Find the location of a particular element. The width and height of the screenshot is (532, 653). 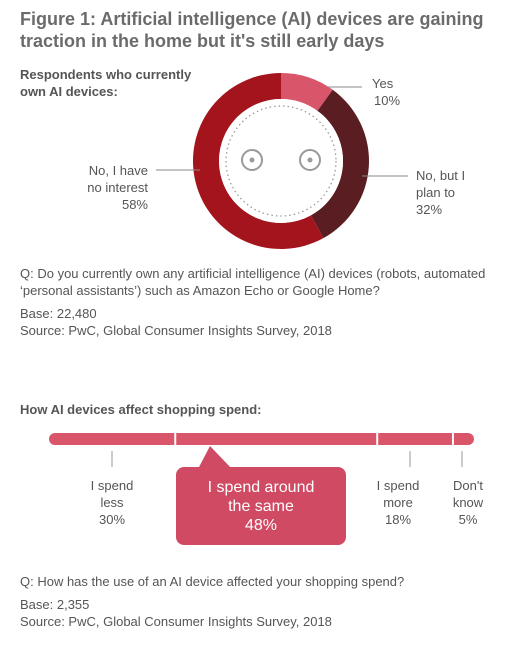

donut-slice-nointerest is located at coordinates (258, 160).